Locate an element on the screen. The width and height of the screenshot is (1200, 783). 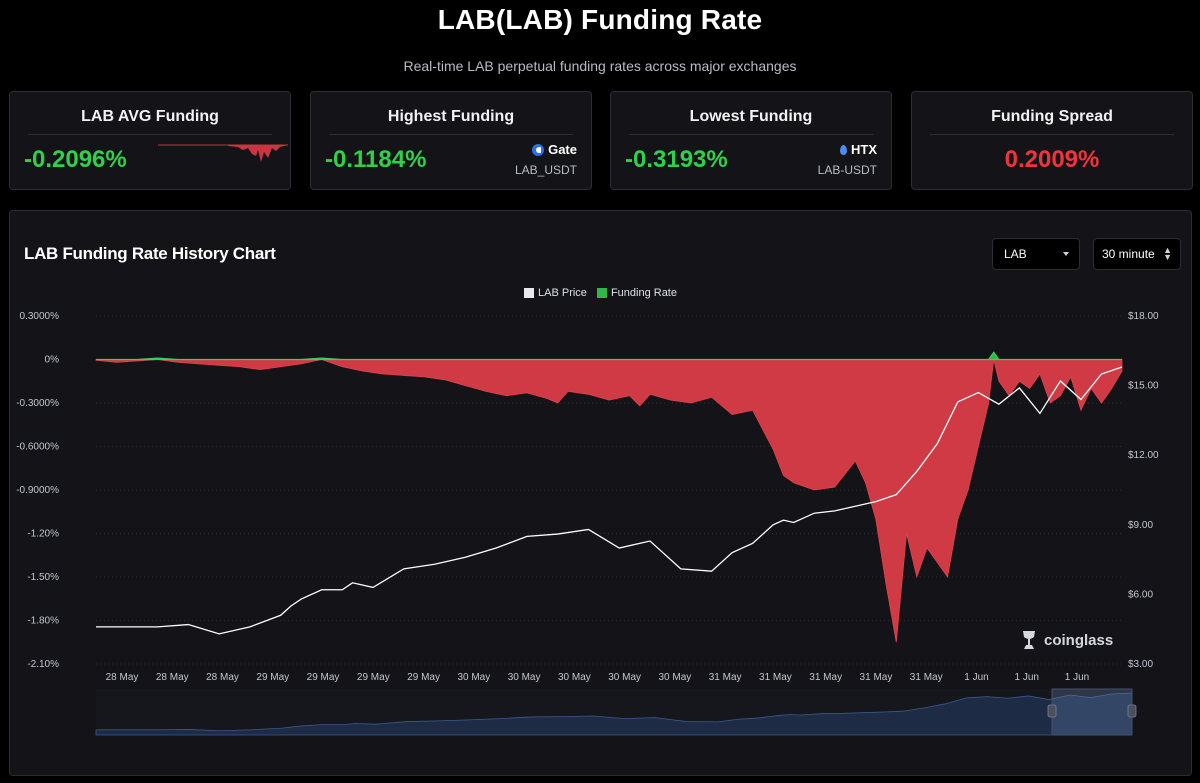
left-tick-label: 0% is located at coordinates (52, 360).